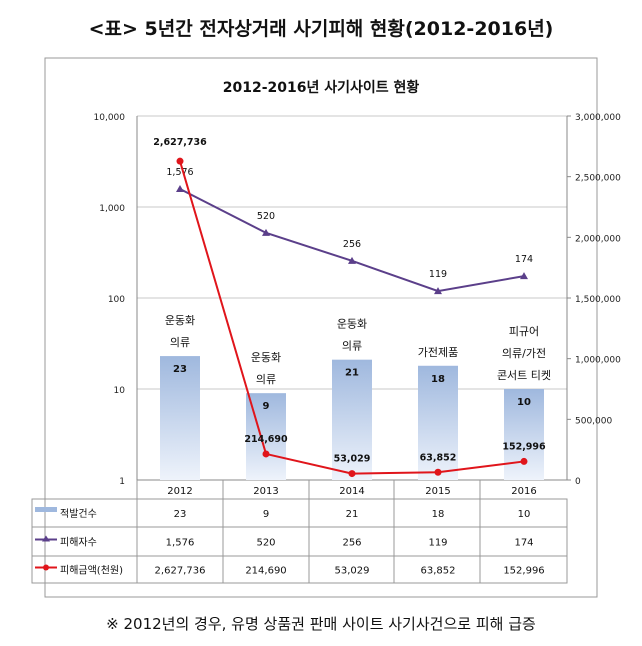 Image resolution: width=642 pixels, height=646 pixels. I want to click on annotation: 콘서트 티켓, so click(524, 375).